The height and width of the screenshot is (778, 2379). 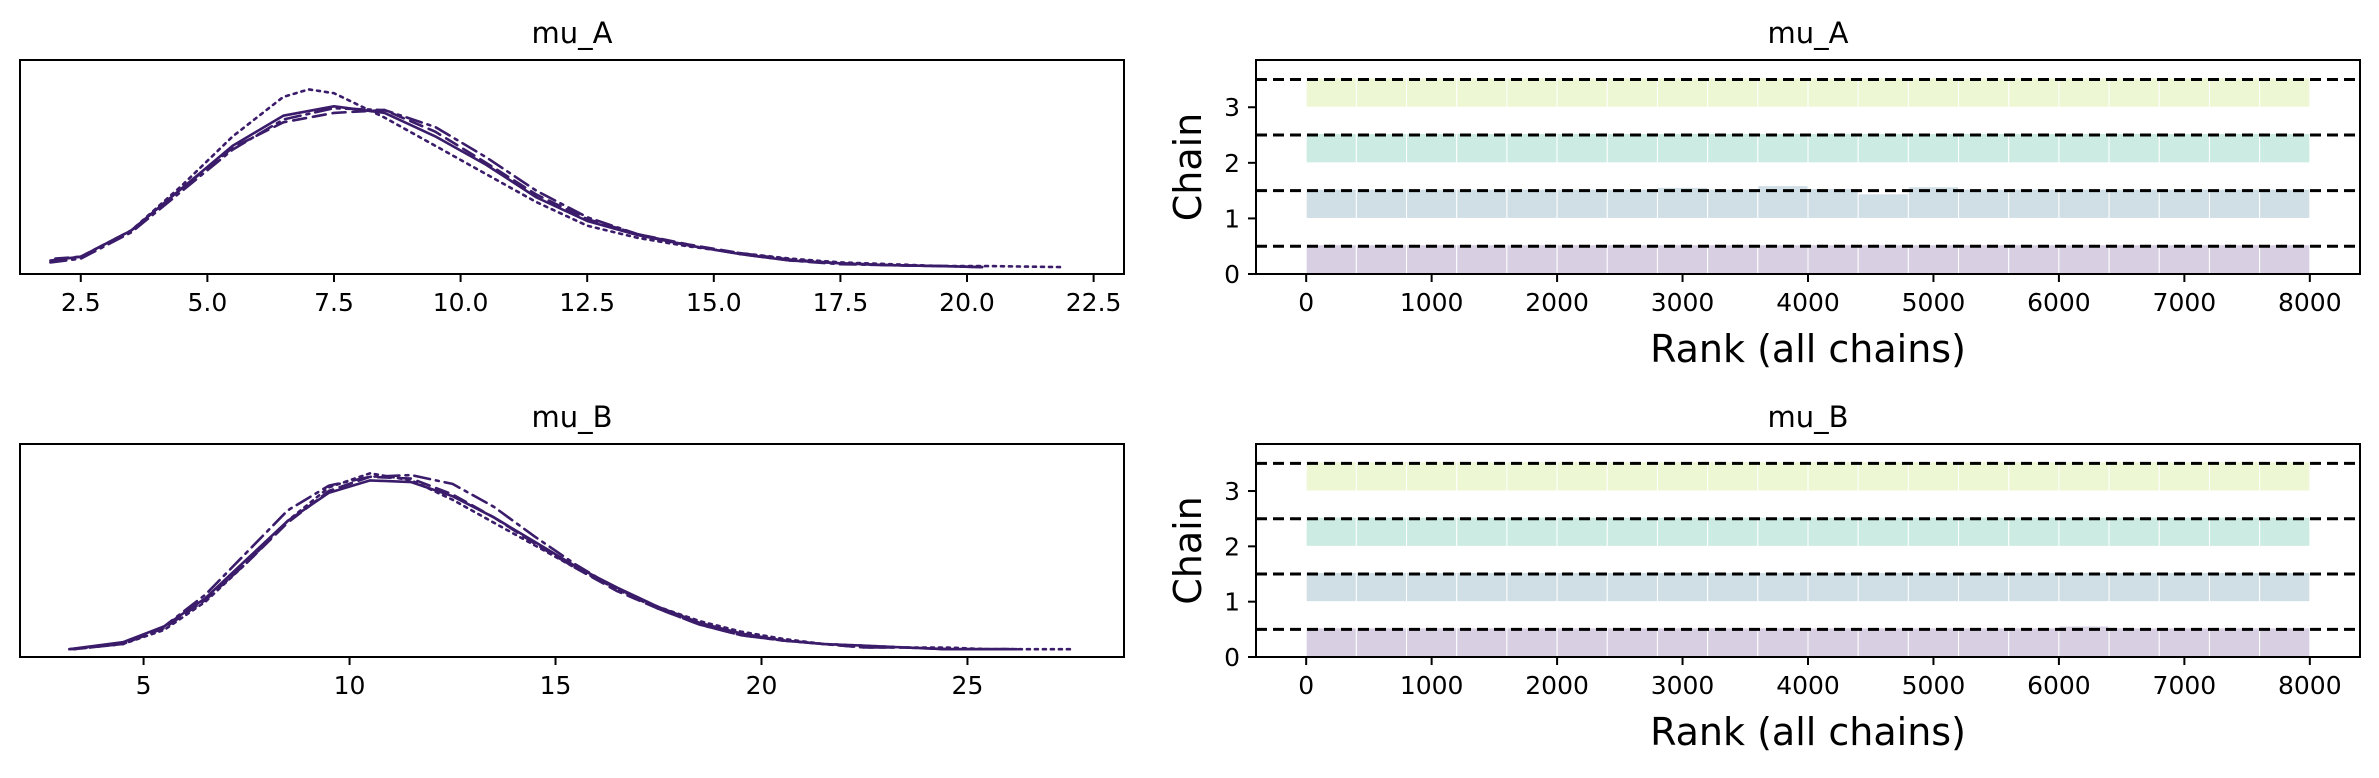 What do you see at coordinates (144, 685) in the screenshot?
I see `x-tick-label: 5` at bounding box center [144, 685].